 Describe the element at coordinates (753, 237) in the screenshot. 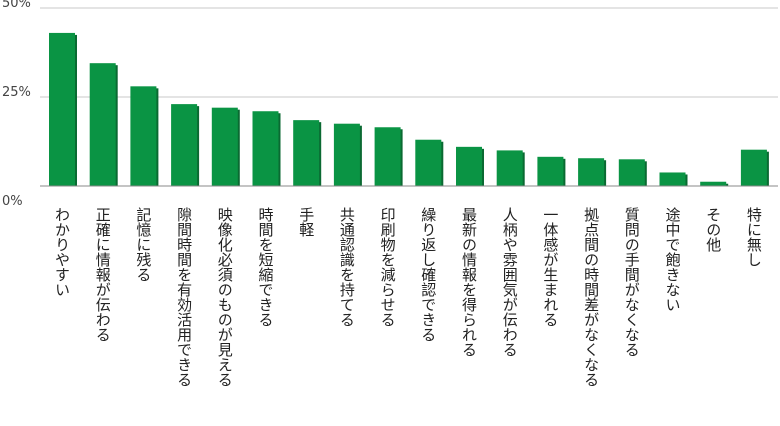

I see `x-tick-label: 特に無し` at that location.